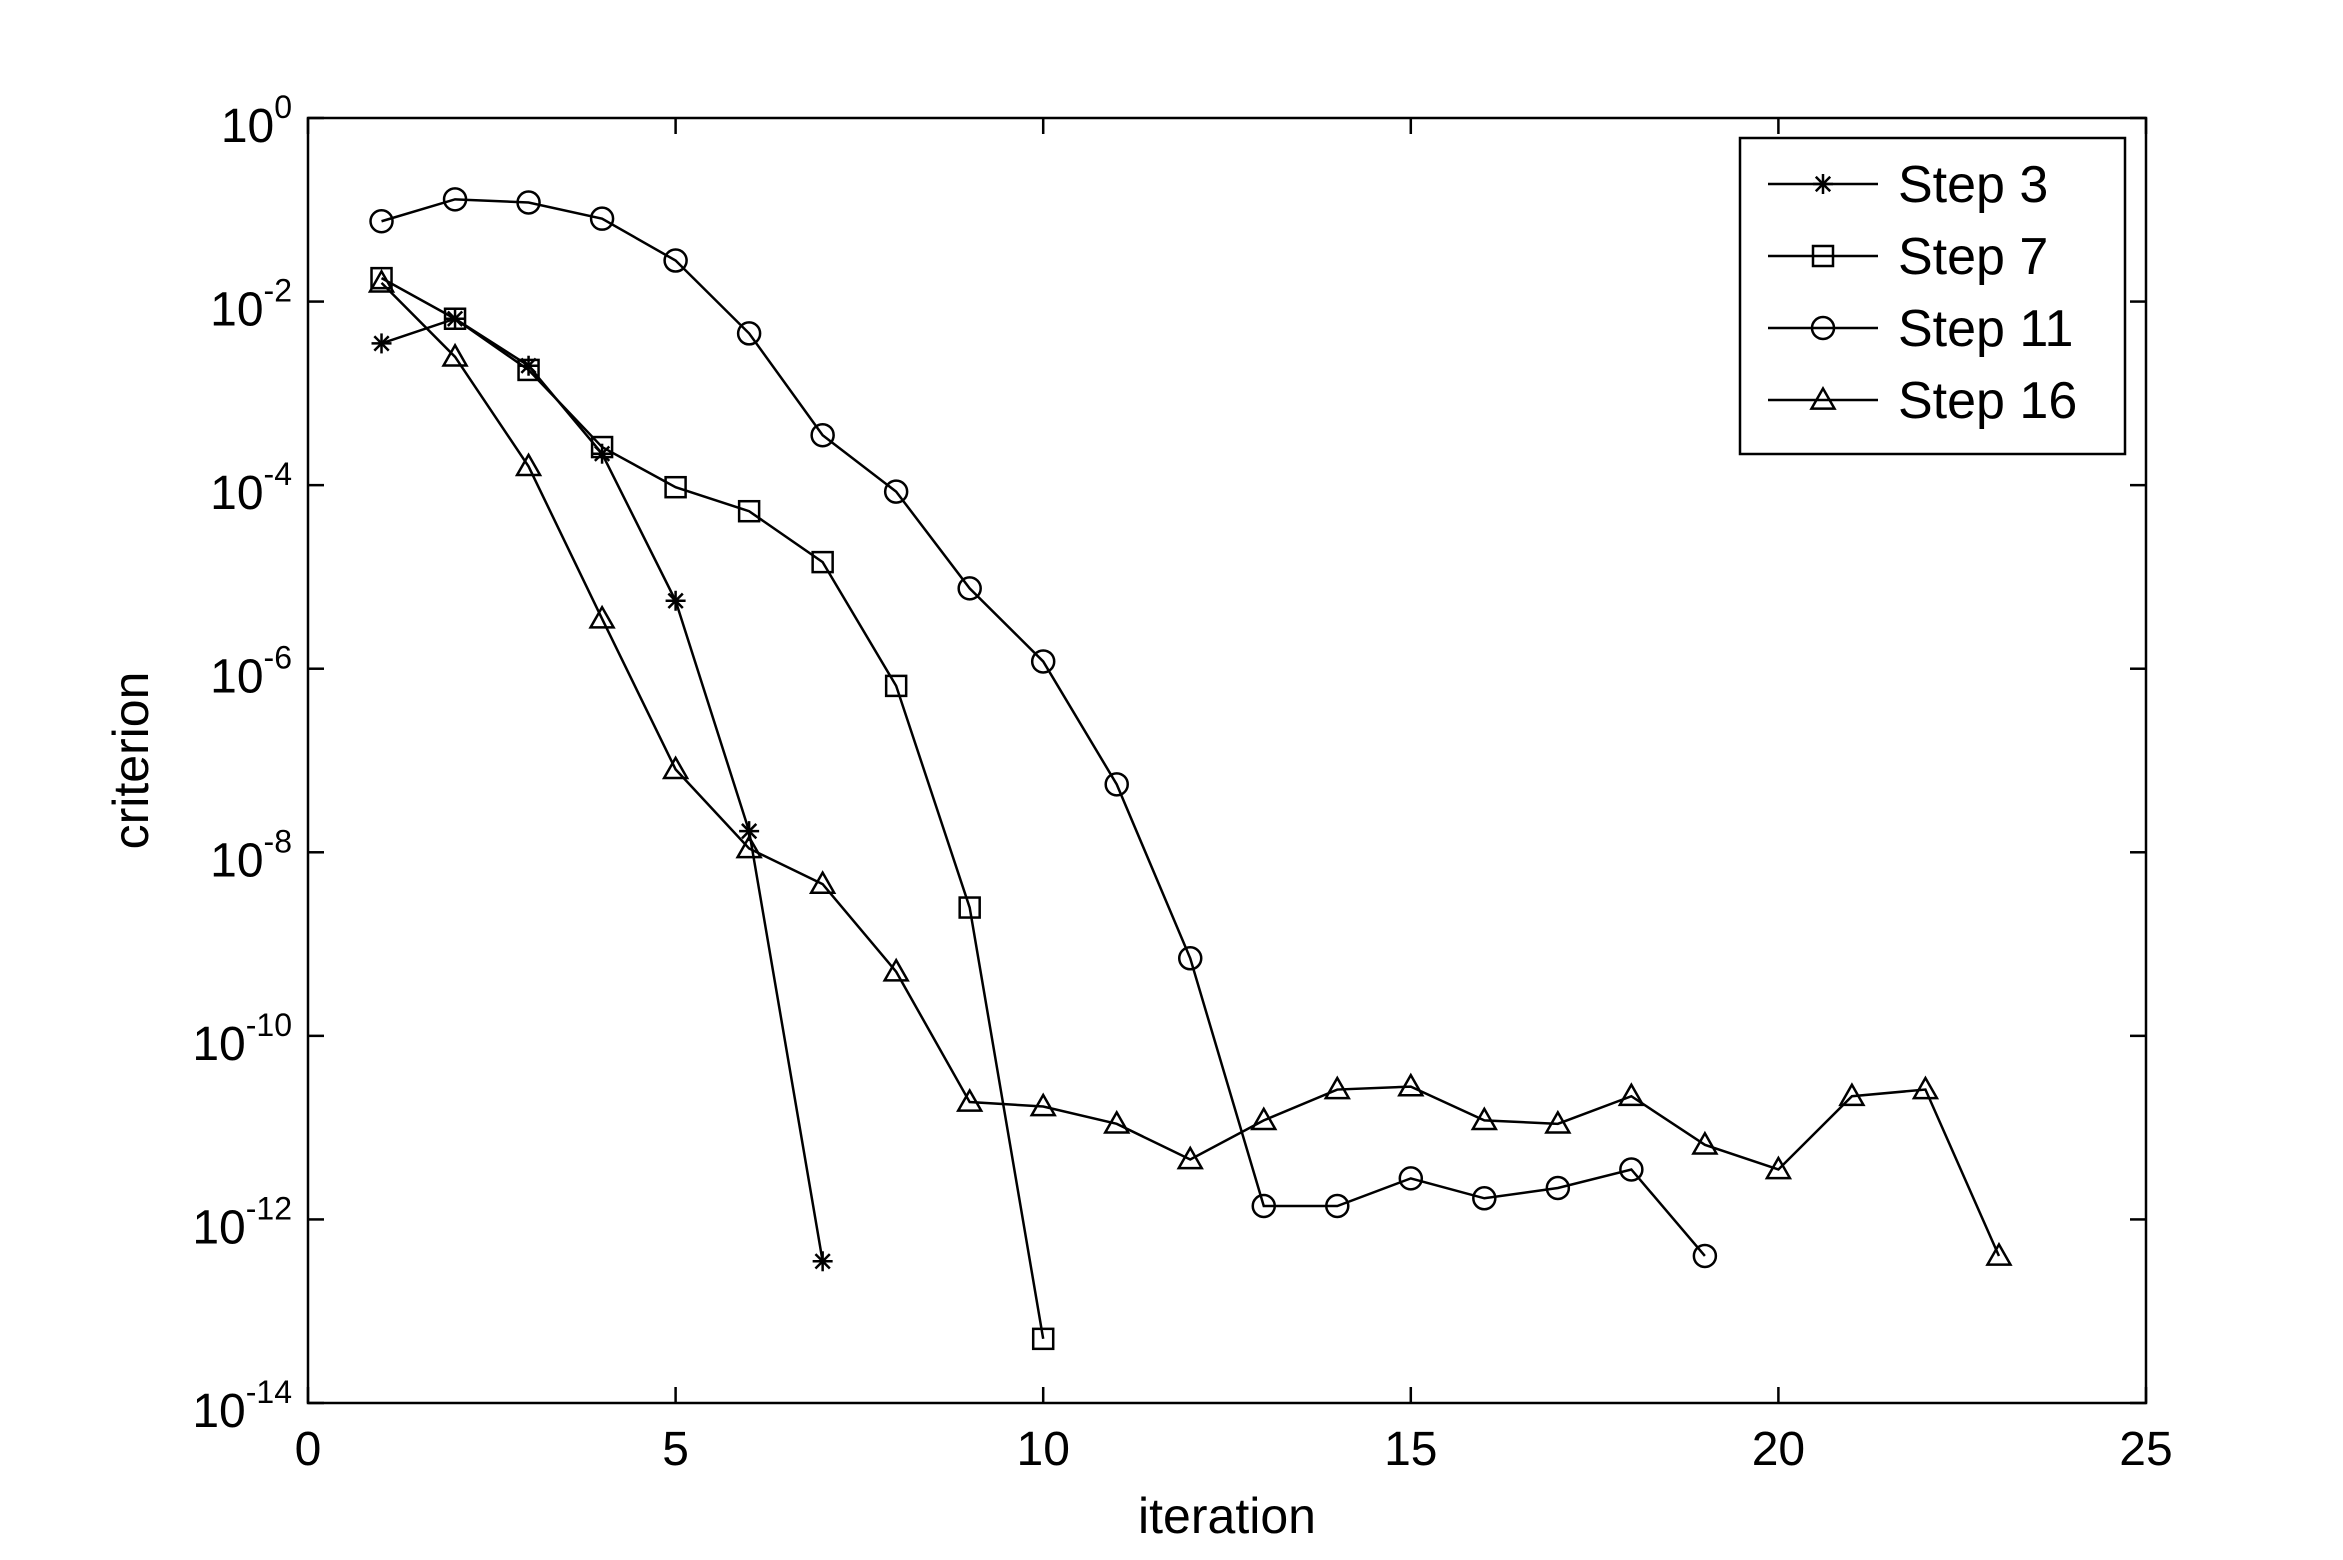 This screenshot has width=2343, height=1560. I want to click on y-tick-label: 10⁻¹⁴, so click(242, 1406).